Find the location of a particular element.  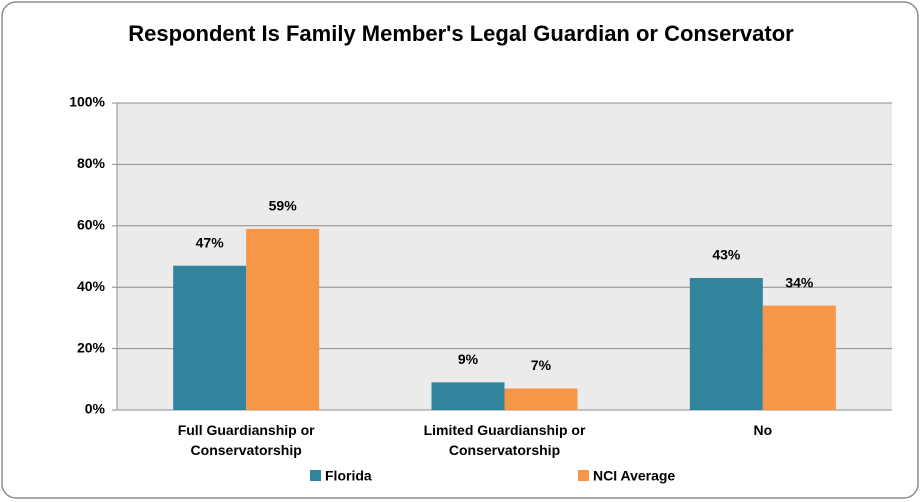

x-tick-label: Full Guardianship or Conservatorship is located at coordinates (246, 440).